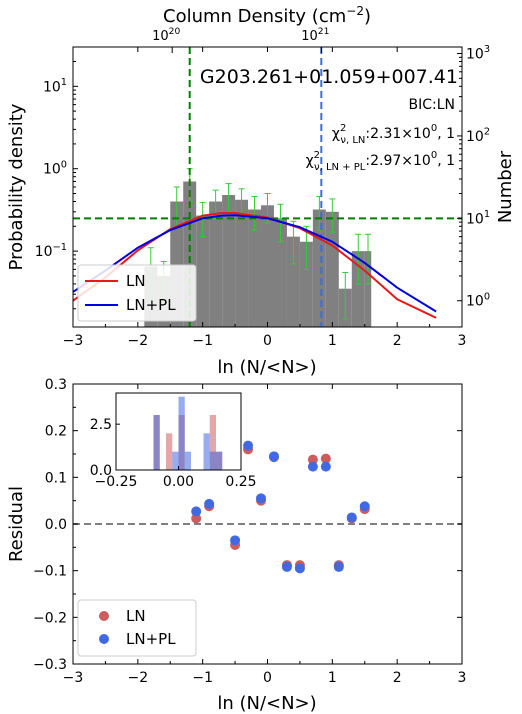 Image resolution: width=522 pixels, height=714 pixels. Describe the element at coordinates (397, 678) in the screenshot. I see `x-tick-label: 2` at that location.